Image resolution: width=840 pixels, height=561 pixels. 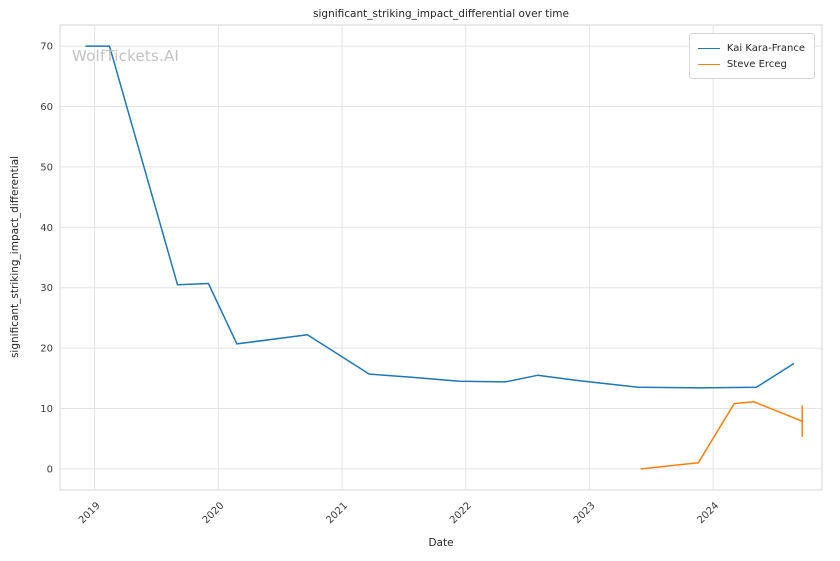 What do you see at coordinates (15, 257) in the screenshot?
I see `y-axis-label: significant_striking_impact_differential` at bounding box center [15, 257].